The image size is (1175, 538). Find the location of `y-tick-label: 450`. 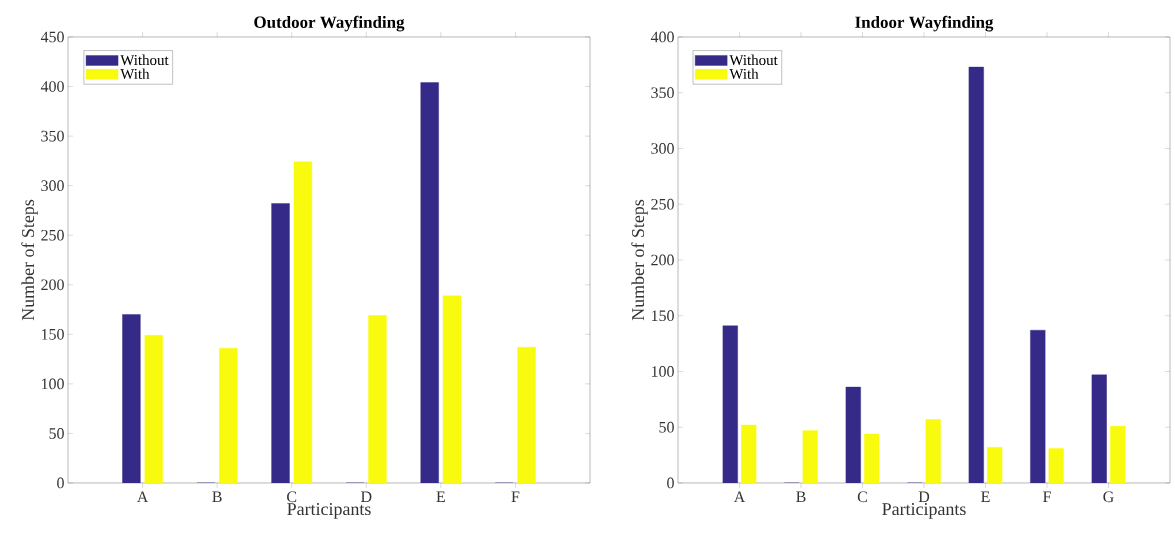

y-tick-label: 450 is located at coordinates (52, 37).